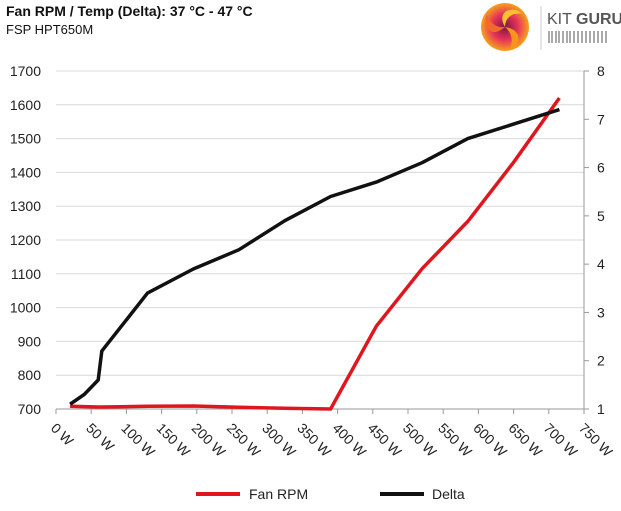 The image size is (621, 511). Describe the element at coordinates (209, 440) in the screenshot. I see `x-tick-label: 200 W` at that location.